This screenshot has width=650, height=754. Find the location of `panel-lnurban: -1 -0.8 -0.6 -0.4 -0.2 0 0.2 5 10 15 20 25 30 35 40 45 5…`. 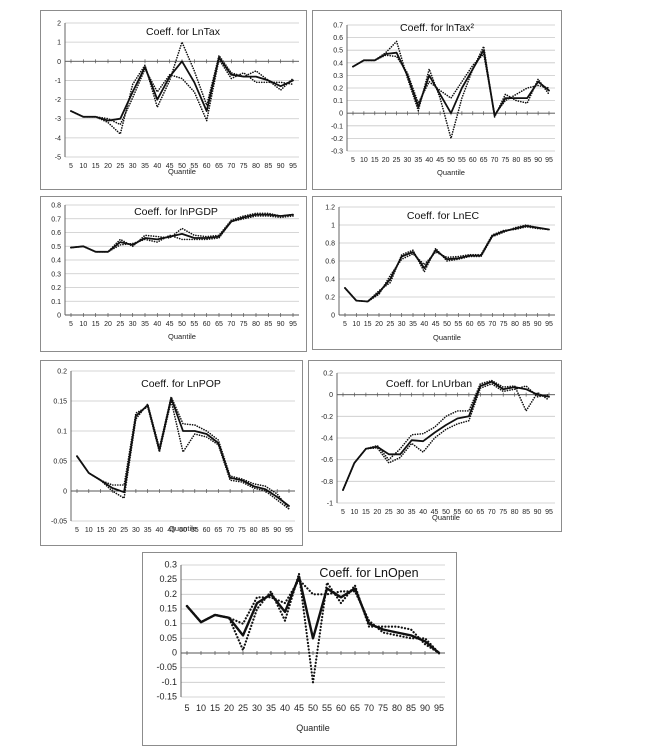

panel-lnurban: -1 -0.8 -0.6 -0.4 -0.2 0 0.2 5 10 15 20 25 30 35 40 45 5… is located at coordinates (435, 446).